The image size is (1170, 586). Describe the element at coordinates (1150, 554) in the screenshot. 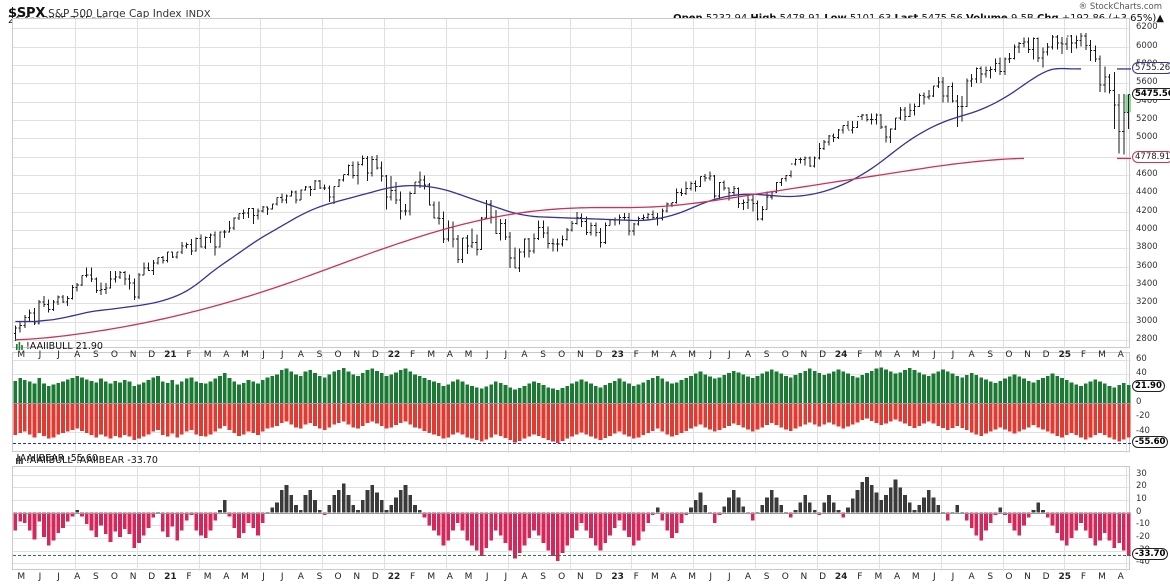

I see `price-highlight-label: -33.70` at that location.